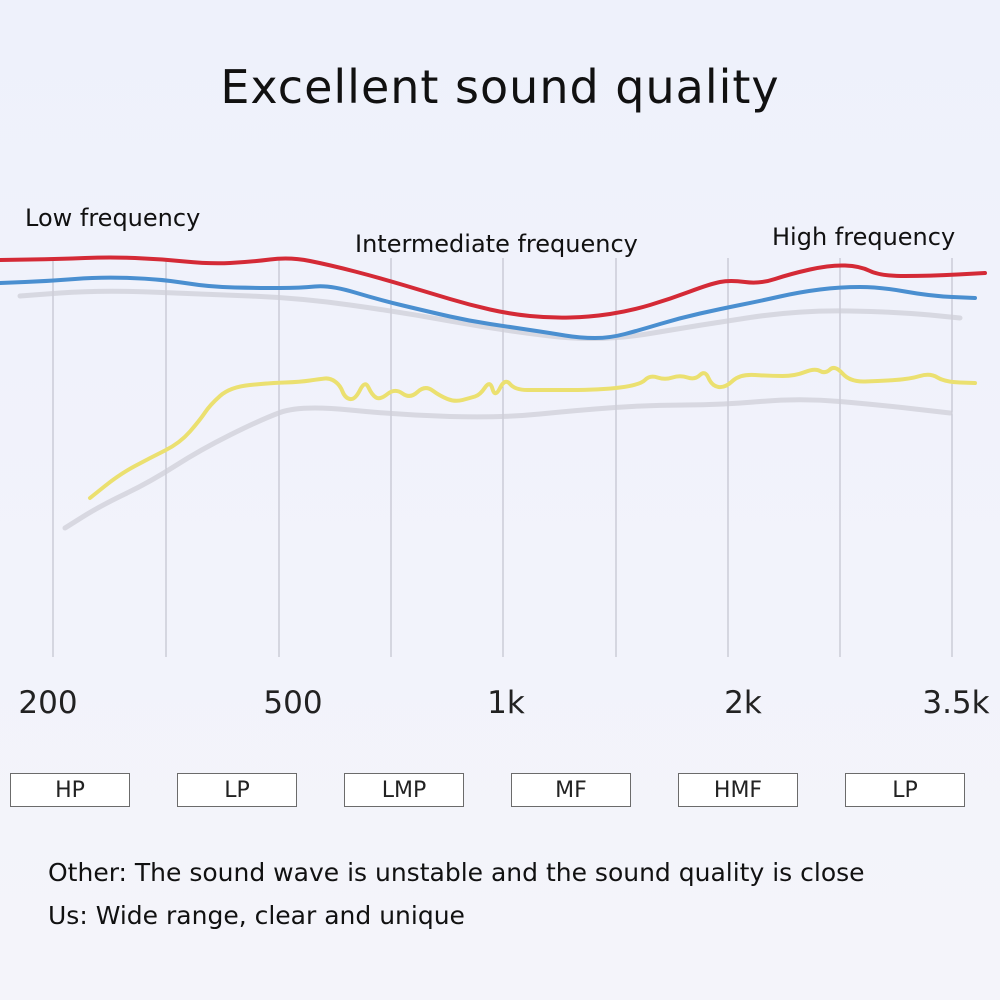 Image resolution: width=1000 pixels, height=1000 pixels. Describe the element at coordinates (404, 790) in the screenshot. I see `band-lmp: LMP` at that location.